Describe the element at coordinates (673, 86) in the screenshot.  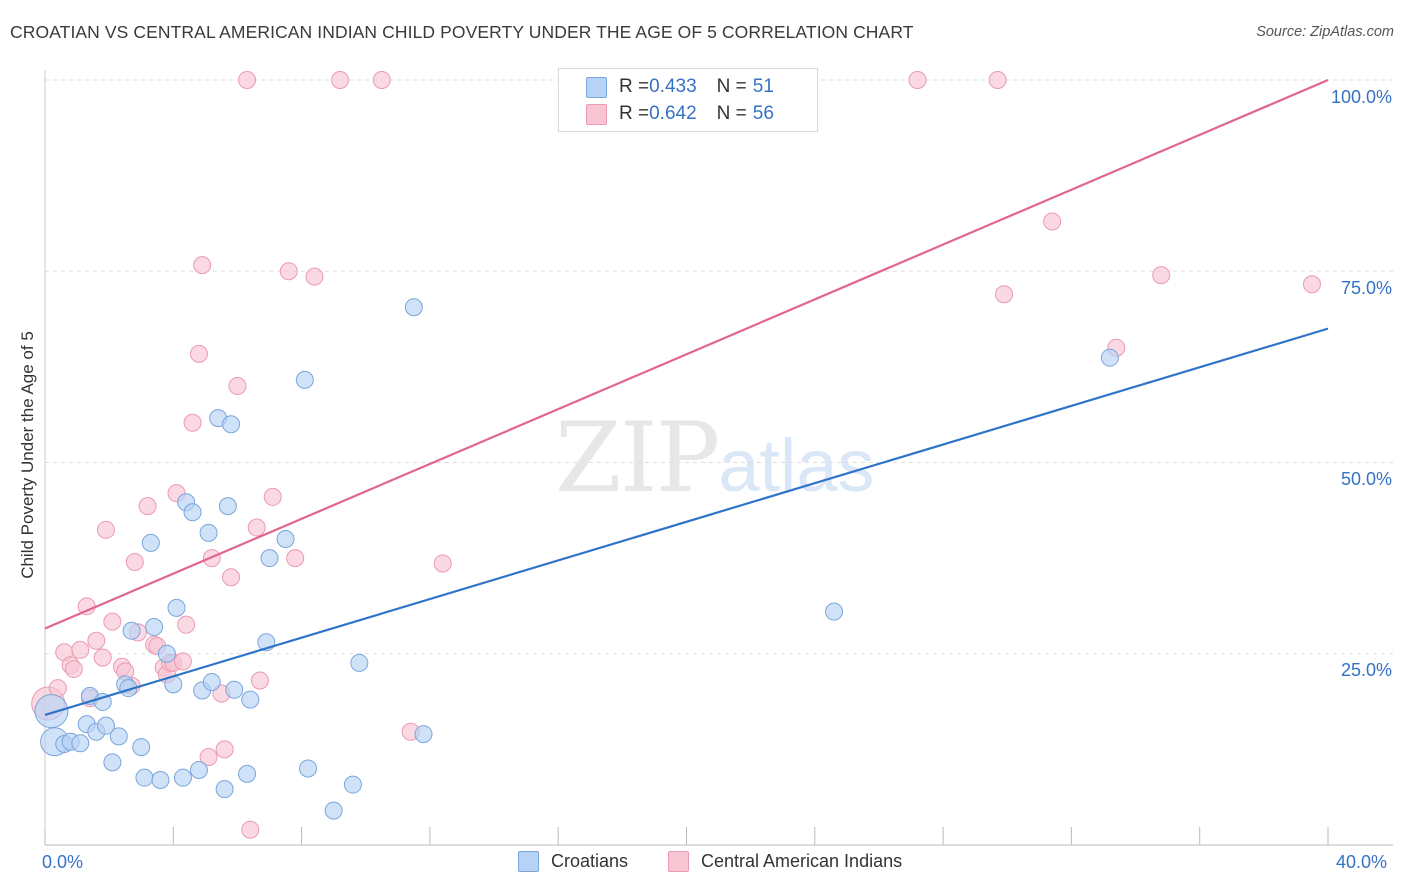
I see `r-value: 0.433` at that location.